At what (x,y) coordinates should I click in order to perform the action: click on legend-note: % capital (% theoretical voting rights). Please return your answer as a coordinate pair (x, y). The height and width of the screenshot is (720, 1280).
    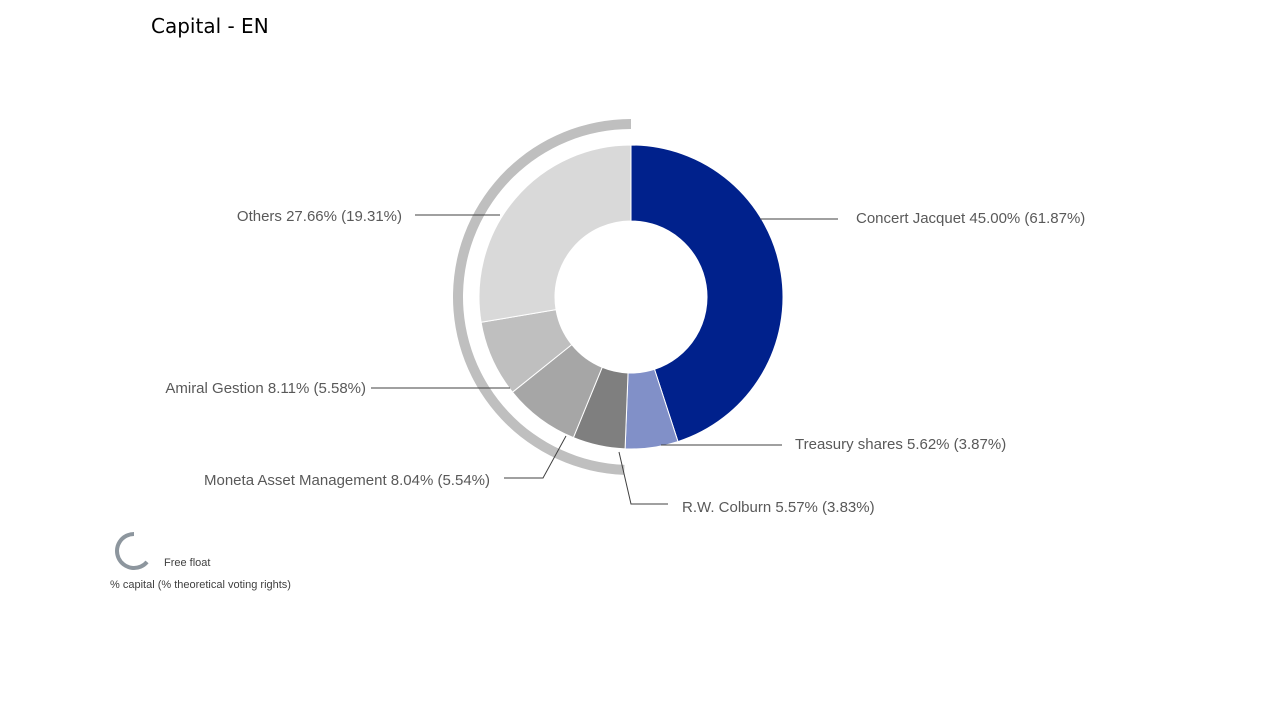
    Looking at the image, I should click on (200, 585).